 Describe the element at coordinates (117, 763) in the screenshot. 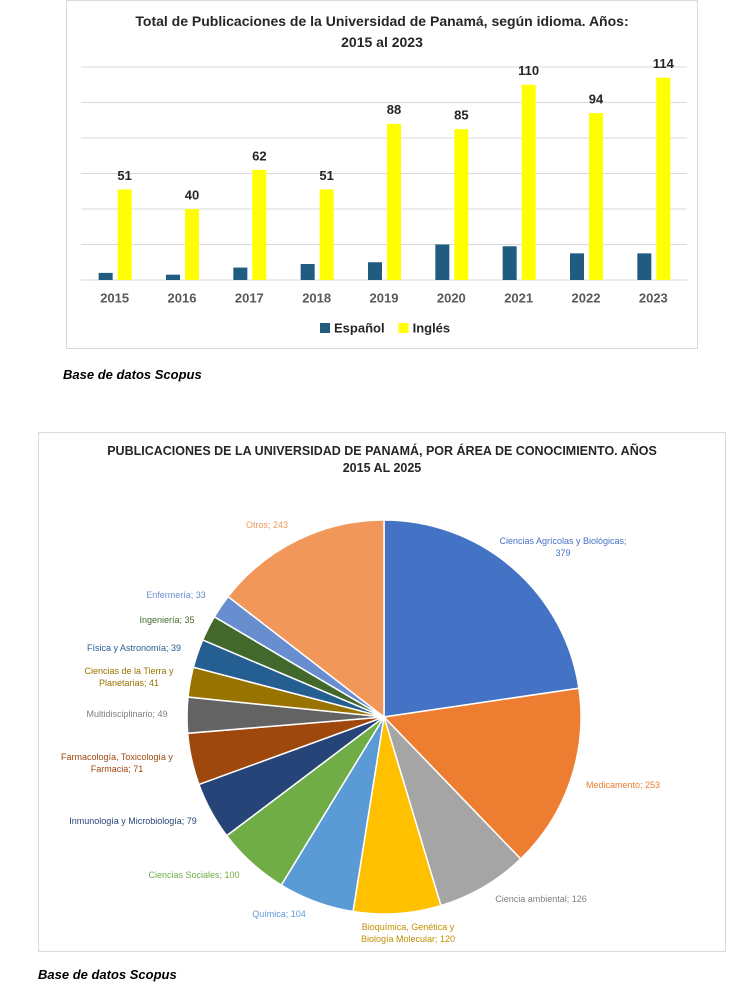

I see `data-label: Farmacología, Toxicología y Farmacia; 71` at that location.